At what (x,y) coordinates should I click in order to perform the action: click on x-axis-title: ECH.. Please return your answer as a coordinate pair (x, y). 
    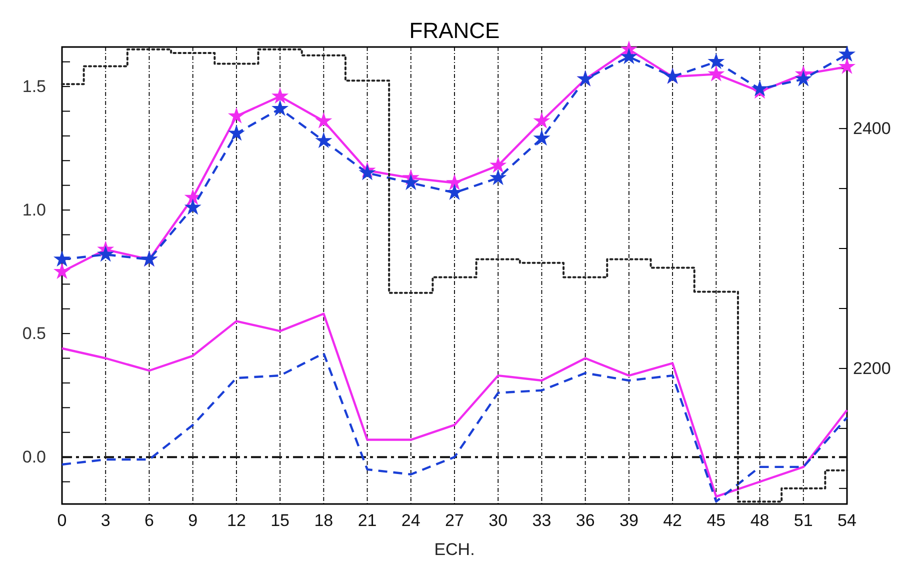
    Looking at the image, I should click on (454, 549).